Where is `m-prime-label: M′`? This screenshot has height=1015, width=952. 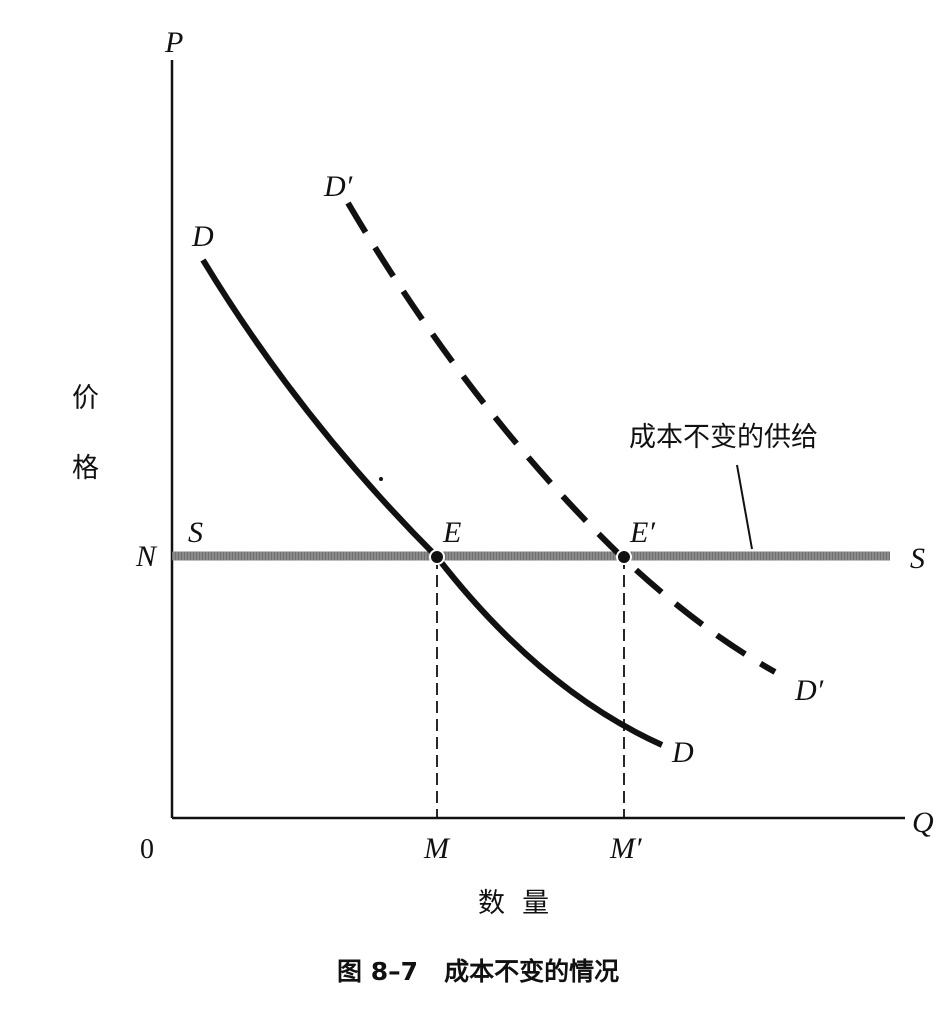 m-prime-label: M′ is located at coordinates (625, 848).